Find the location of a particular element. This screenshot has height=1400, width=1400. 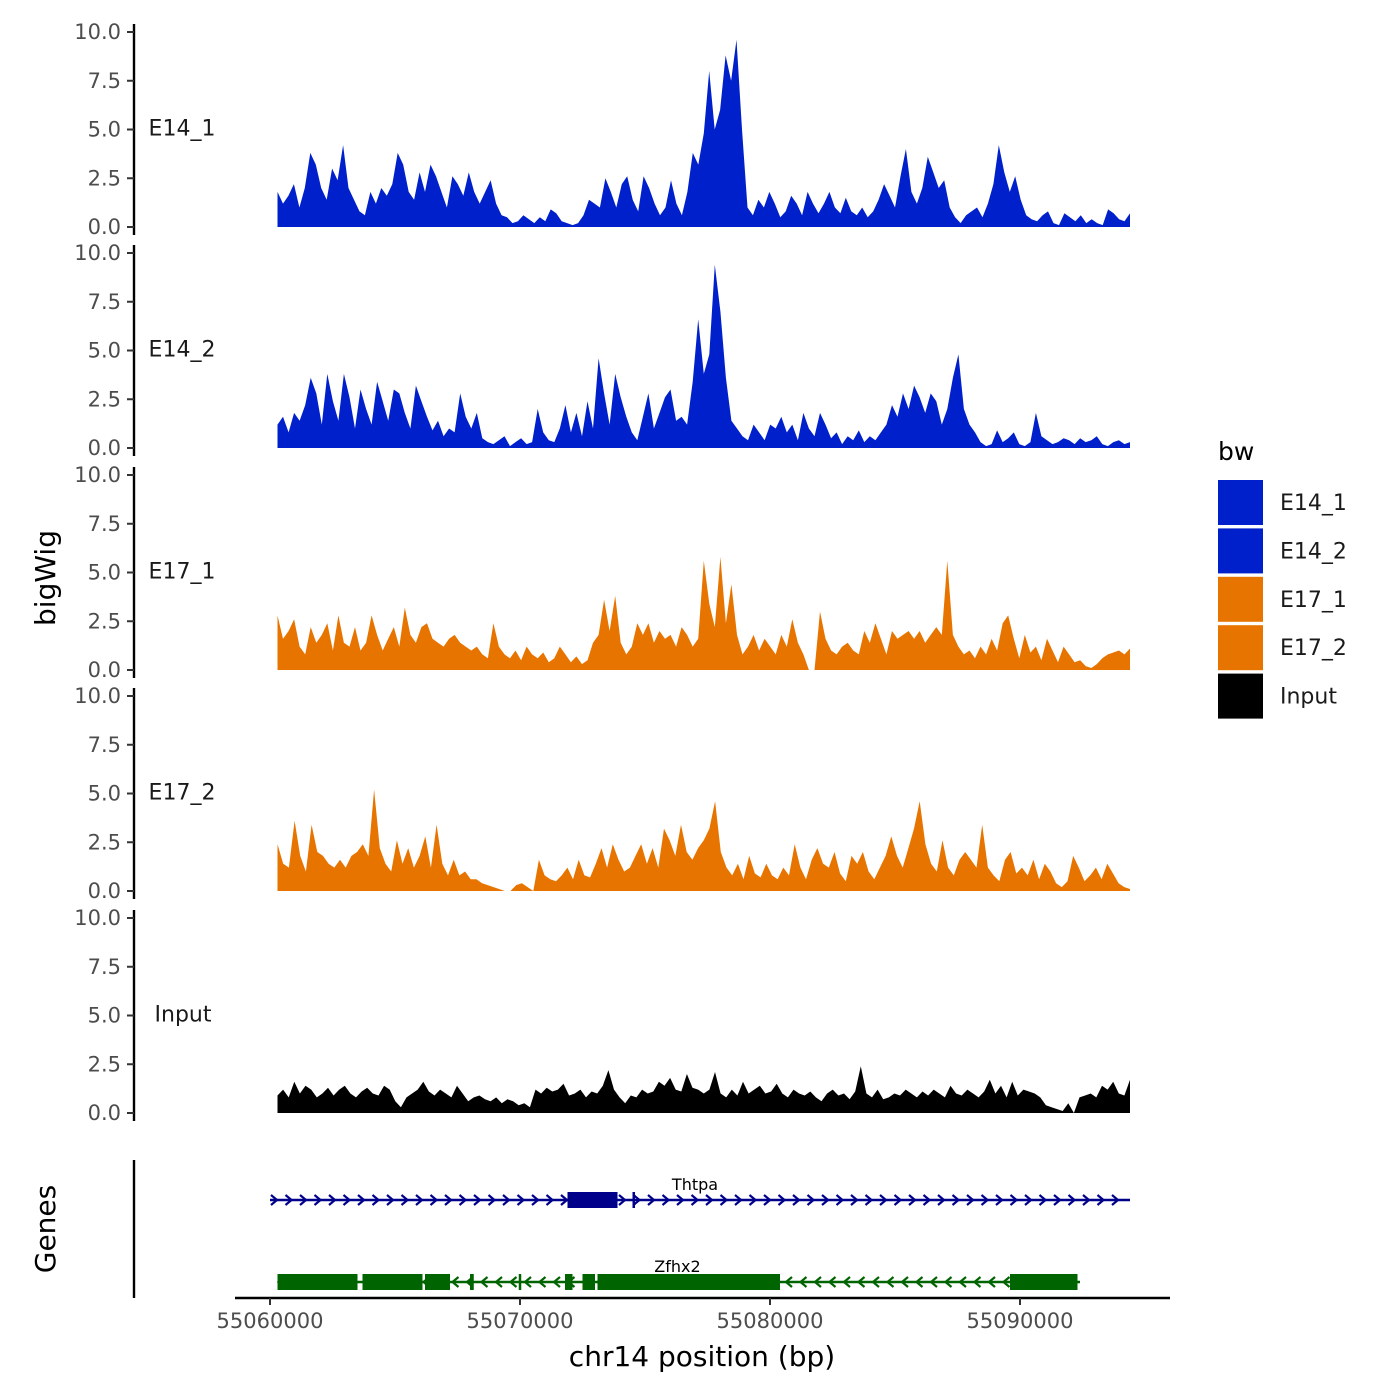

track-E14_1: 0.0 2.5 5.0 7.5 10.0 E14_1 is located at coordinates (602, 129).